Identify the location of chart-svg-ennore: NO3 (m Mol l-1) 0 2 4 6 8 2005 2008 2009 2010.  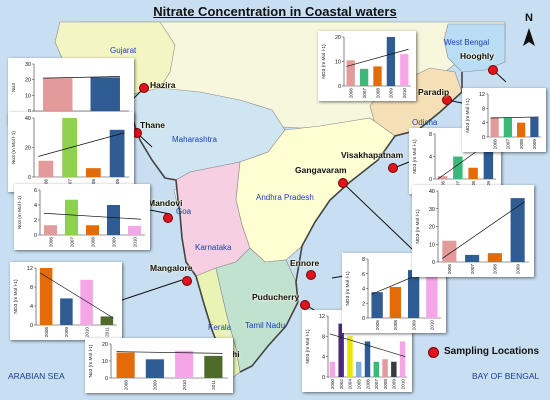
(393, 294).